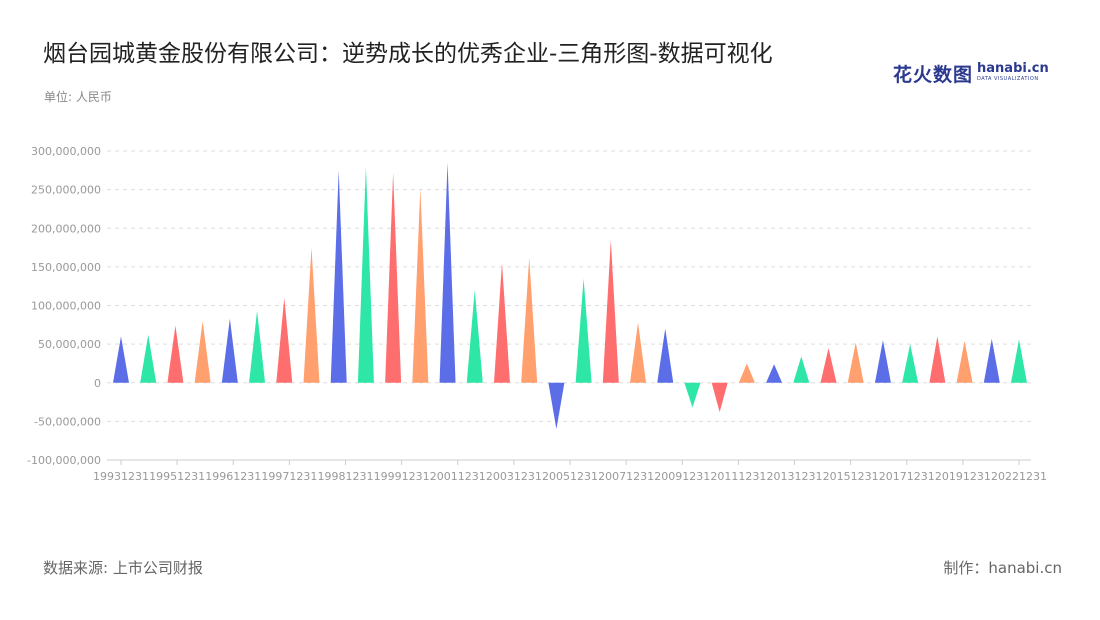 This screenshot has height=620, width=1100. What do you see at coordinates (907, 476) in the screenshot?
I see `x-tick-label: 20171231` at bounding box center [907, 476].